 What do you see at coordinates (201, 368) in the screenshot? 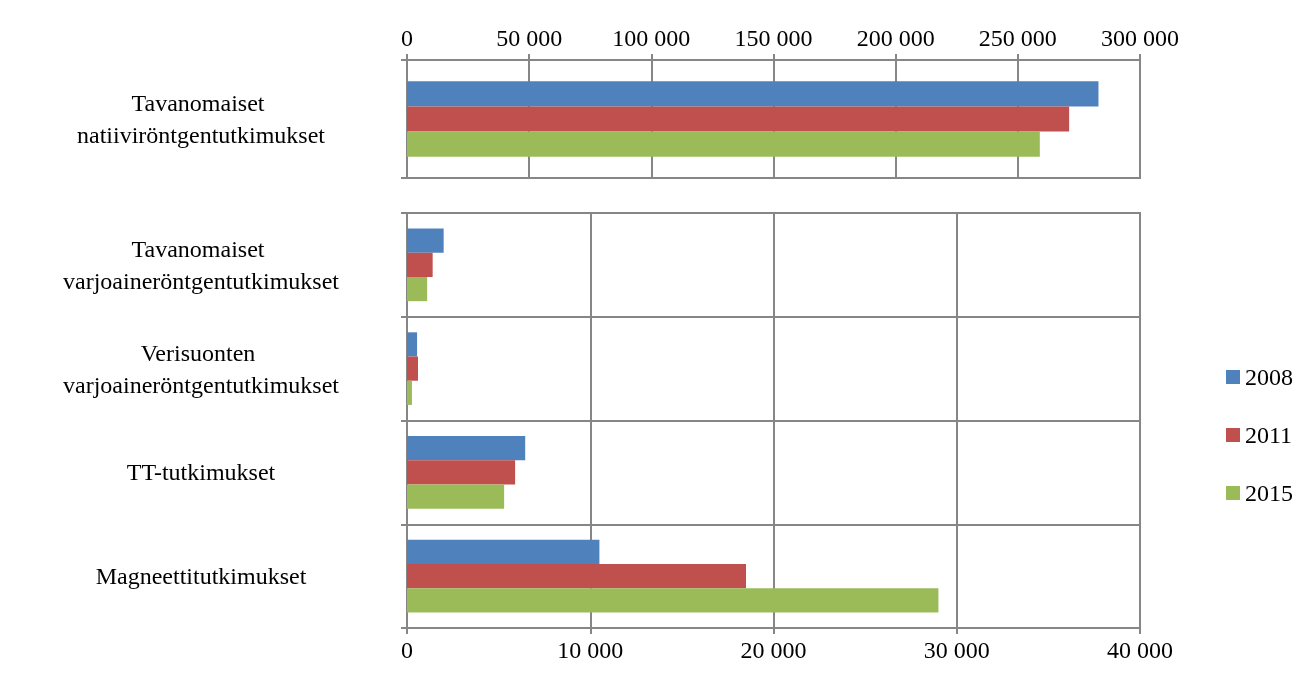
I see `y-tick-label: Verisuonten varjoaineröntgentutkimukset` at bounding box center [201, 368].